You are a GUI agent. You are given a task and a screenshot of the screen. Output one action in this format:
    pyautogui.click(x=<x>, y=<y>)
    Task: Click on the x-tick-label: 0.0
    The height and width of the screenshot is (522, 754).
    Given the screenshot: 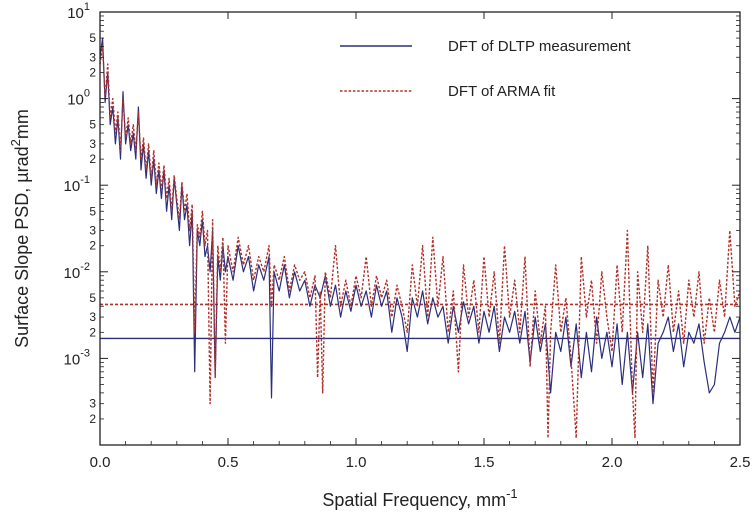 What is the action you would take?
    pyautogui.click(x=100, y=462)
    